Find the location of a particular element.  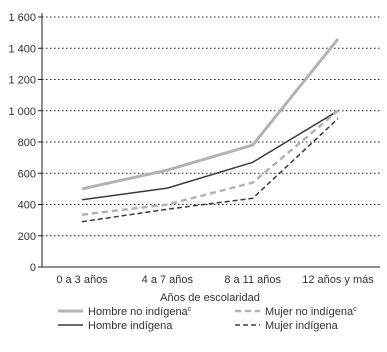

y-tick-label: 400 is located at coordinates (27, 206).